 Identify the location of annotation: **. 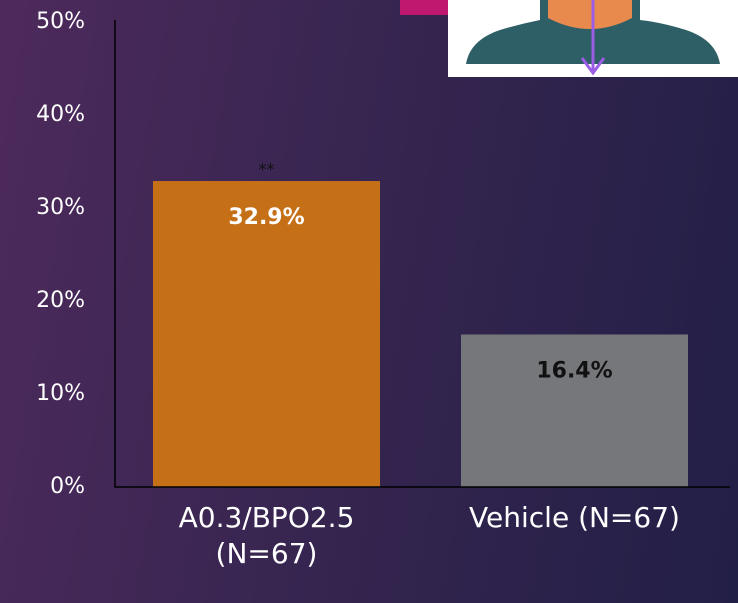
(267, 169).